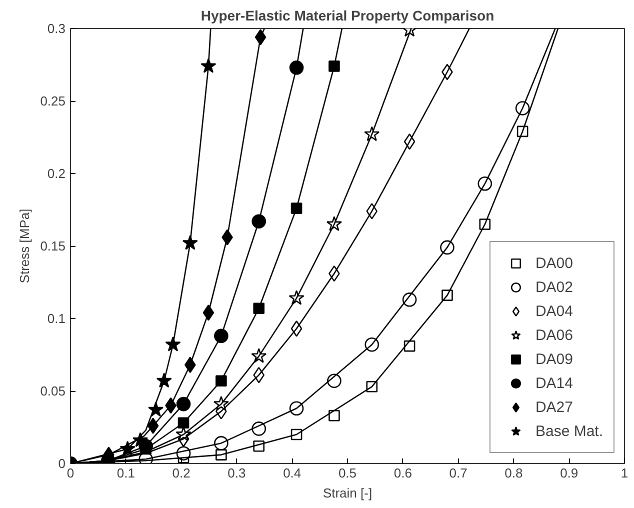  I want to click on y-tick-label: 0.25, so click(53, 101).